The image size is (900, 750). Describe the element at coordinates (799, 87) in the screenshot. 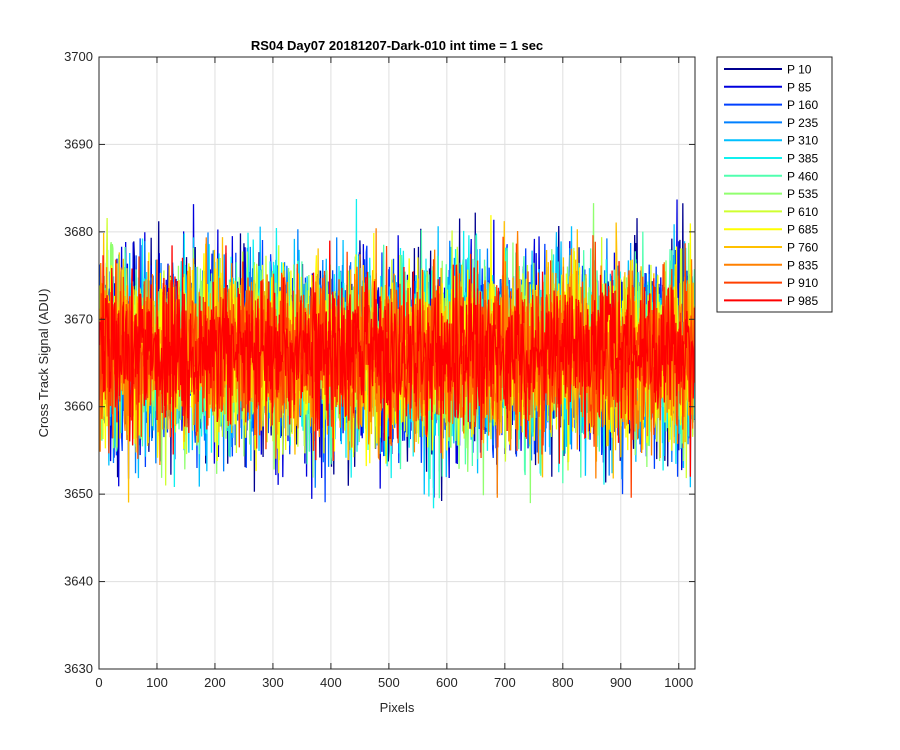

I see `legend-label: P 85` at that location.